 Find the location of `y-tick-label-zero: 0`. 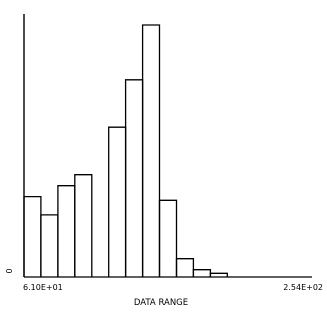

y-tick-label-zero: 0 is located at coordinates (9, 270).